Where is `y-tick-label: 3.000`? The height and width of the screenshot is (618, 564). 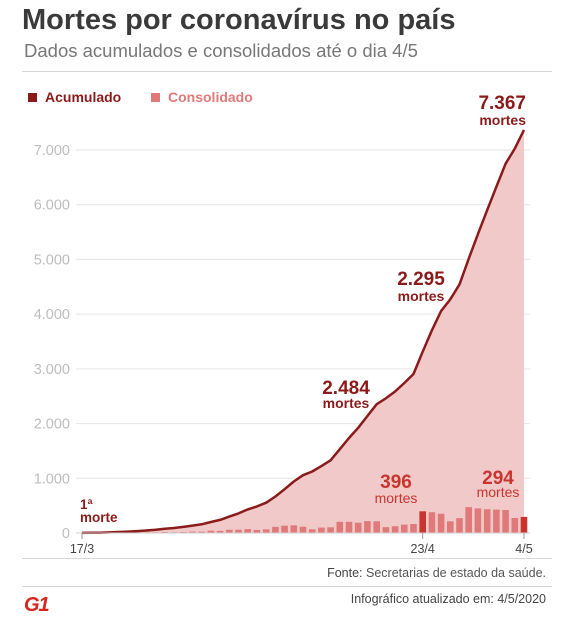
y-tick-label: 3.000 is located at coordinates (52, 370).